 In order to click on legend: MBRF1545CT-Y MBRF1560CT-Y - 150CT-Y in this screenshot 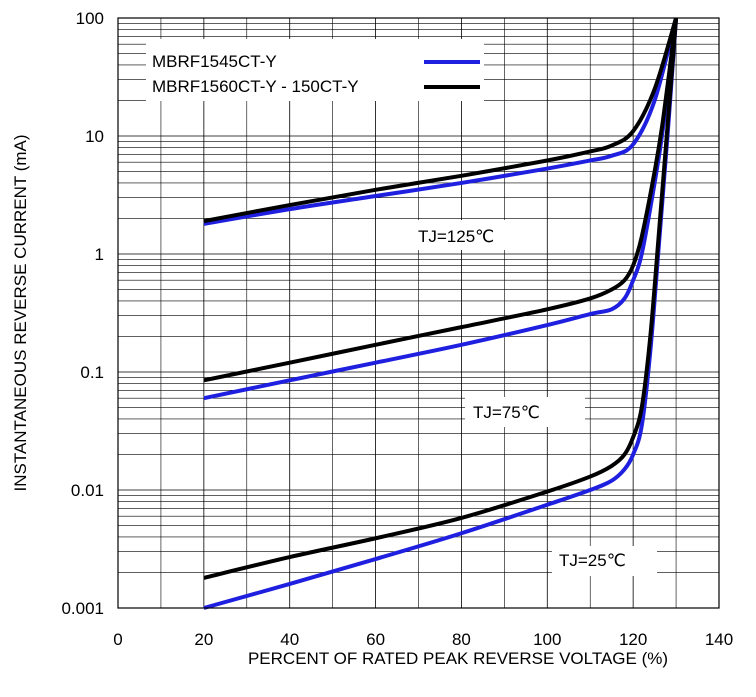, I will do `click(315, 70)`.